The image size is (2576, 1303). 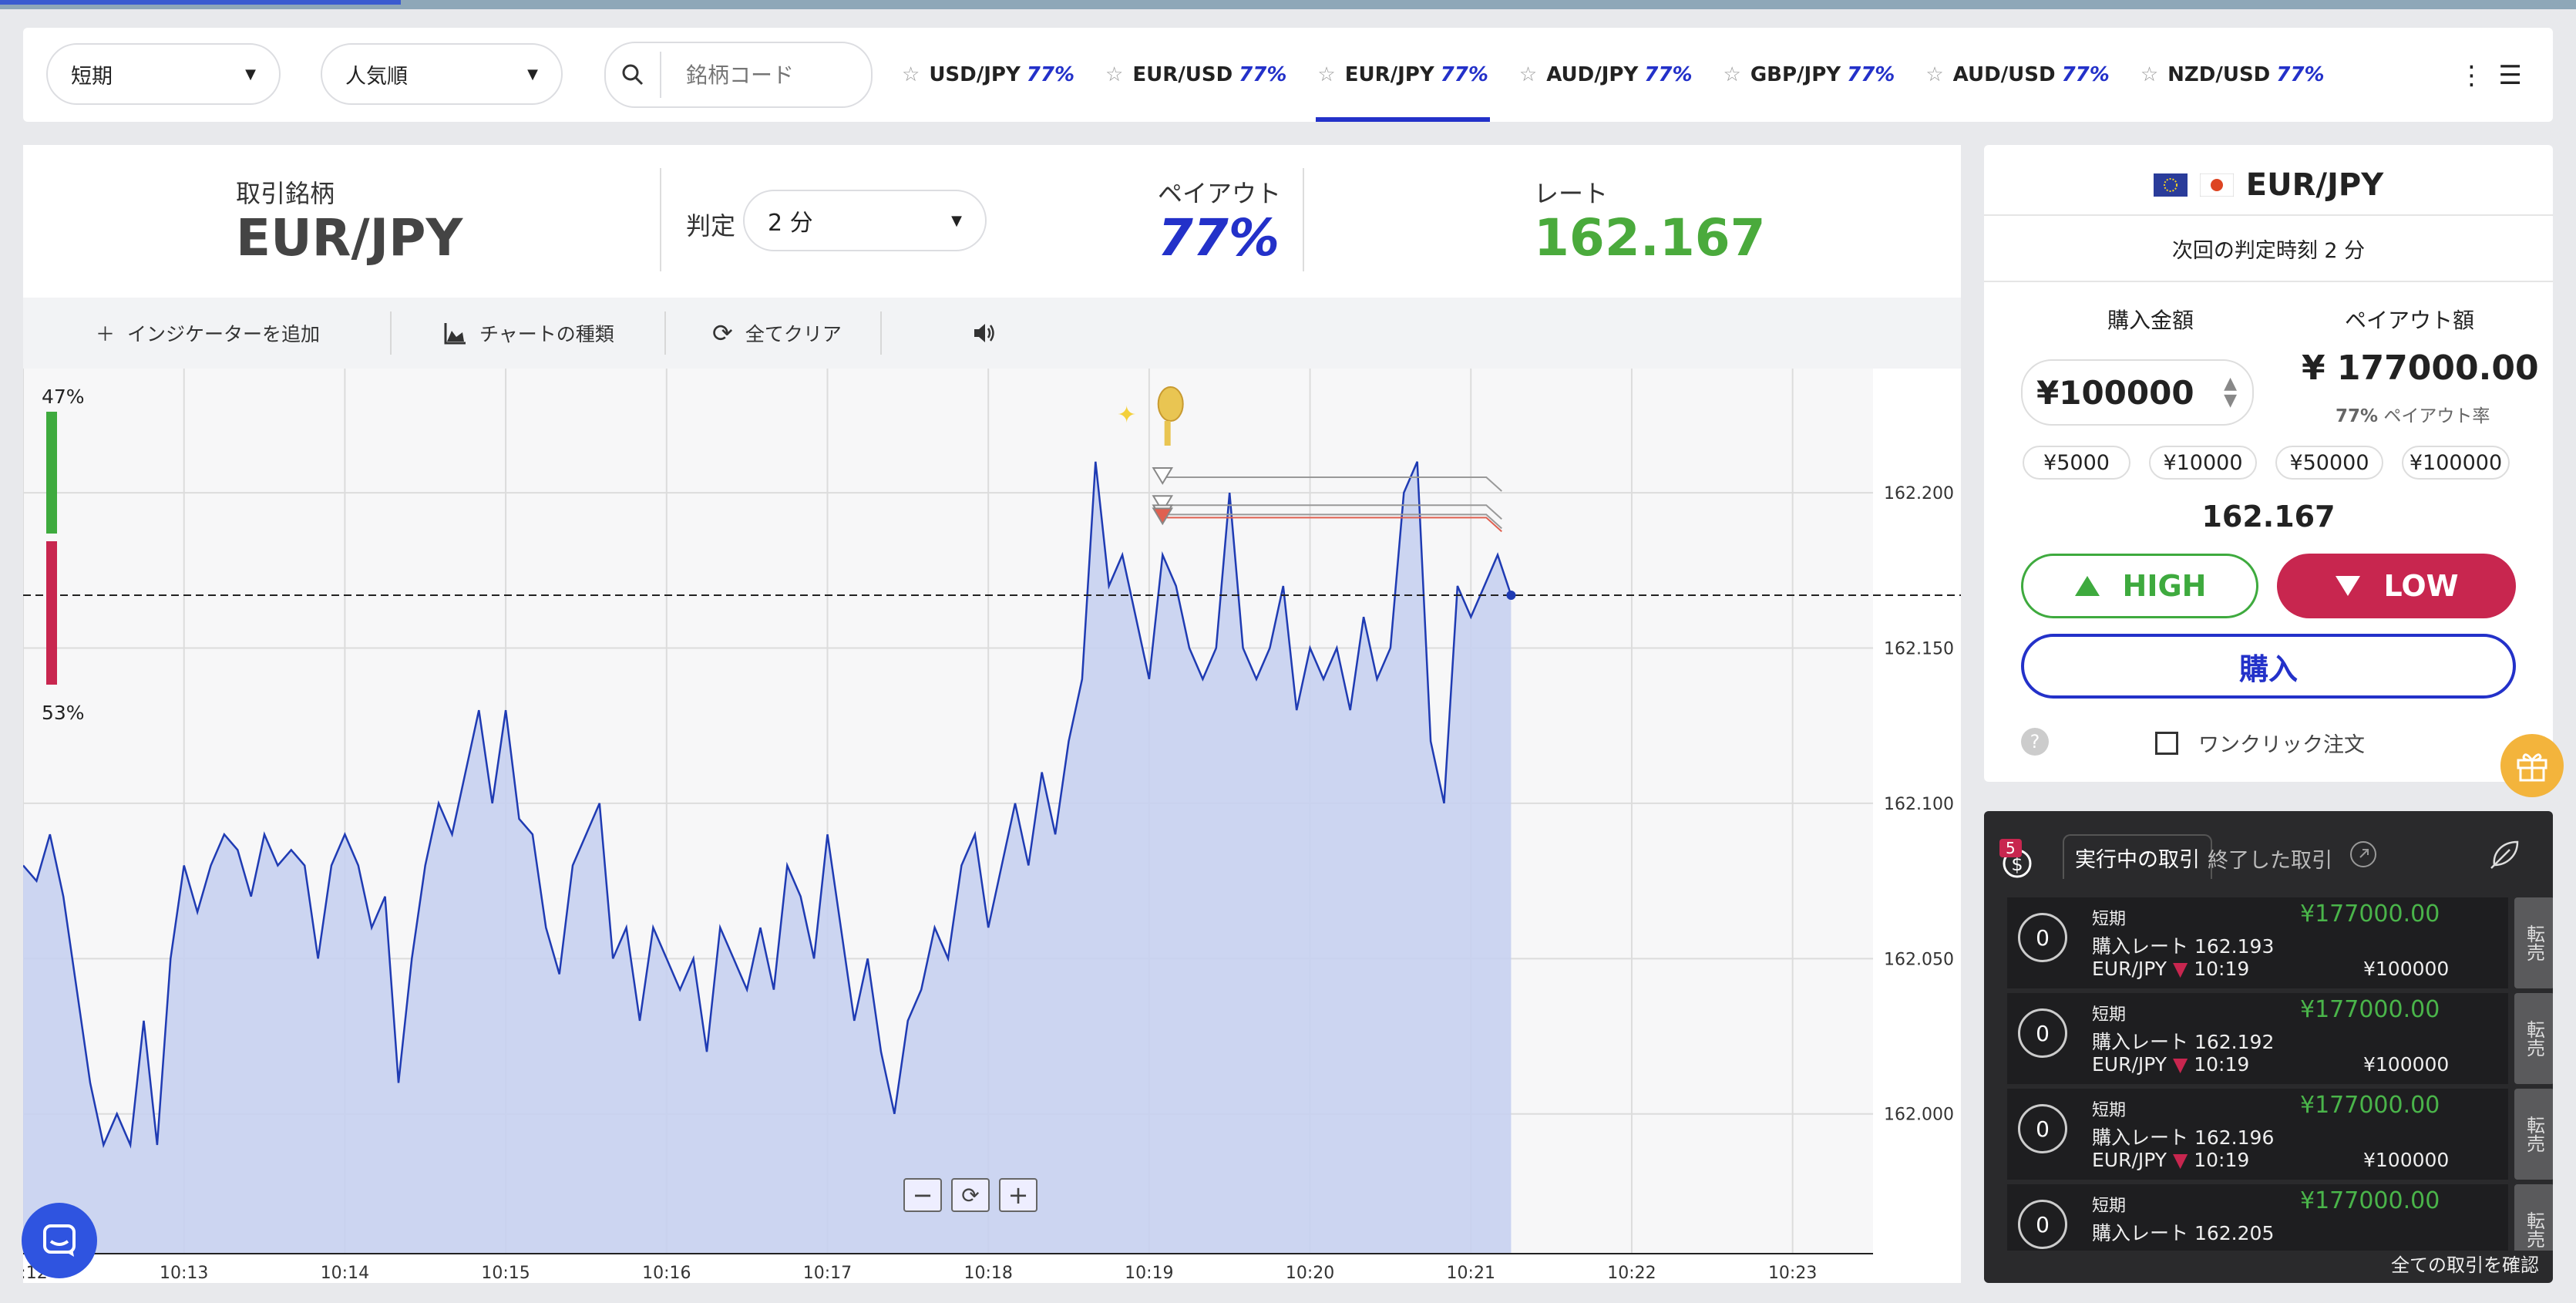 What do you see at coordinates (2465, 1265) in the screenshot?
I see `view-all-trades-link: 全ての取引を確認` at bounding box center [2465, 1265].